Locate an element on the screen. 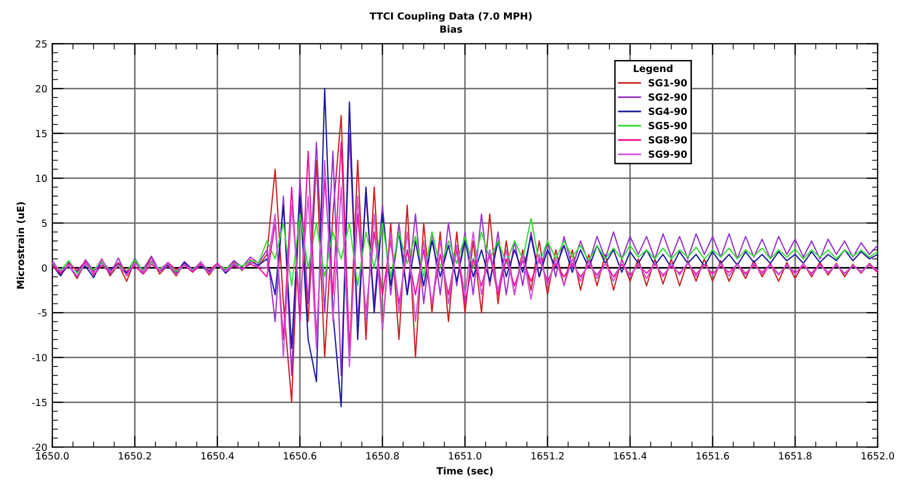  y-tick-label: -20 is located at coordinates (39, 447).